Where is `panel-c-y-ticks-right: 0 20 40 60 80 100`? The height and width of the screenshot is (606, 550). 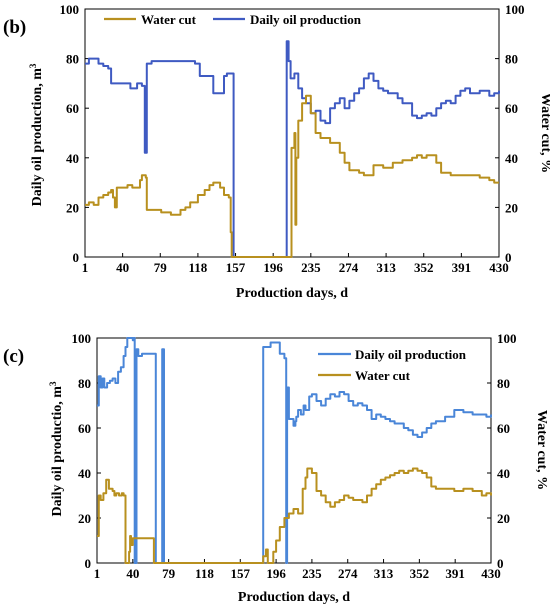
panel-c-y-ticks-right: 0 20 40 60 80 100 is located at coordinates (502, 451).